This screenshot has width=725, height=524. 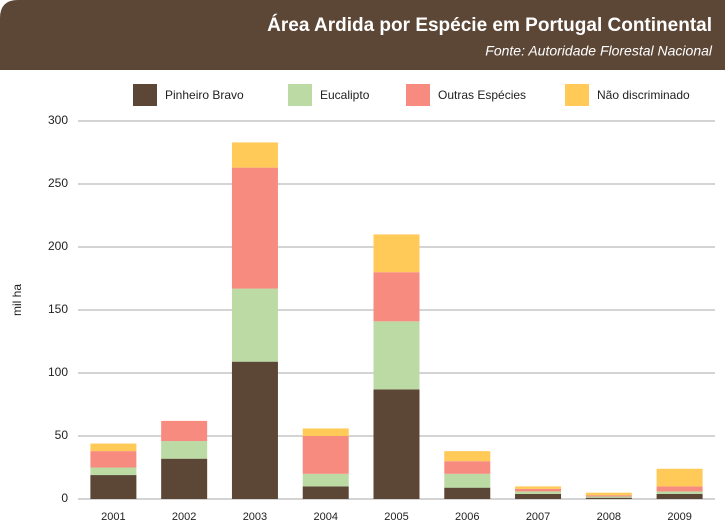 What do you see at coordinates (64, 498) in the screenshot?
I see `y-tick-label: 0` at bounding box center [64, 498].